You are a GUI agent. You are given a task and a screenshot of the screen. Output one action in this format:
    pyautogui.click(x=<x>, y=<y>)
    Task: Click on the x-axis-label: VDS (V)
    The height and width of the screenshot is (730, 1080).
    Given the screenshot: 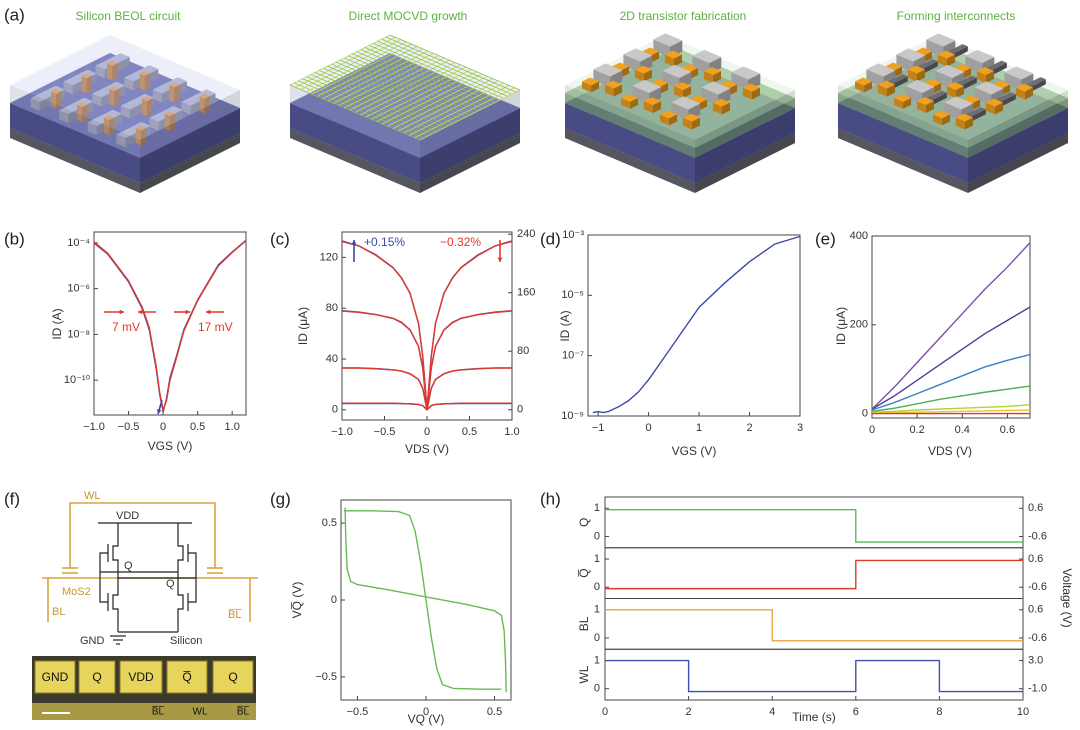 What is the action you would take?
    pyautogui.click(x=950, y=451)
    